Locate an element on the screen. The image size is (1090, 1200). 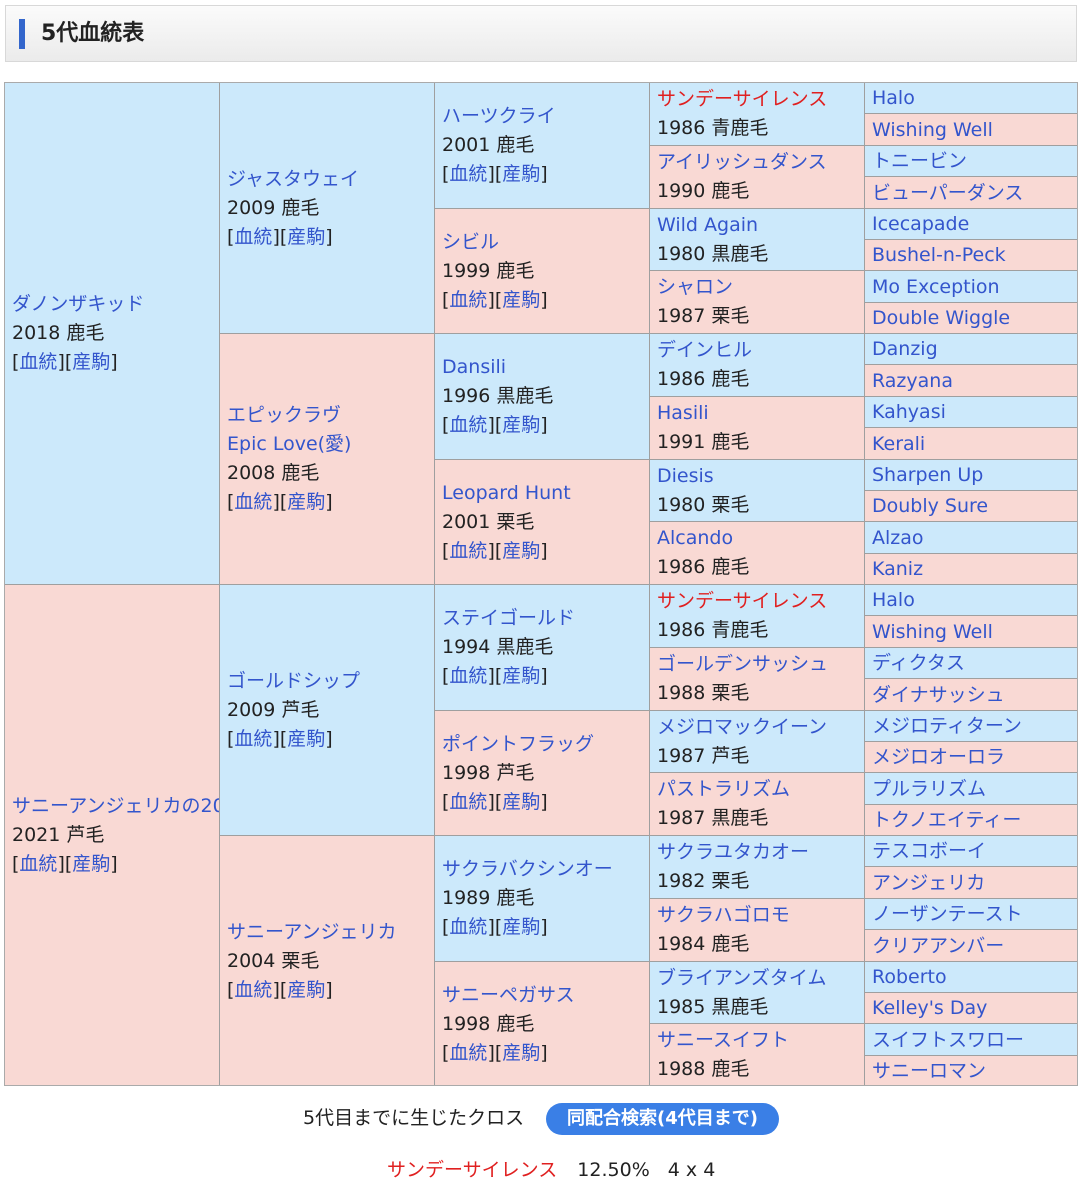
horse-name-link: ハーツクライ is located at coordinates (499, 116).